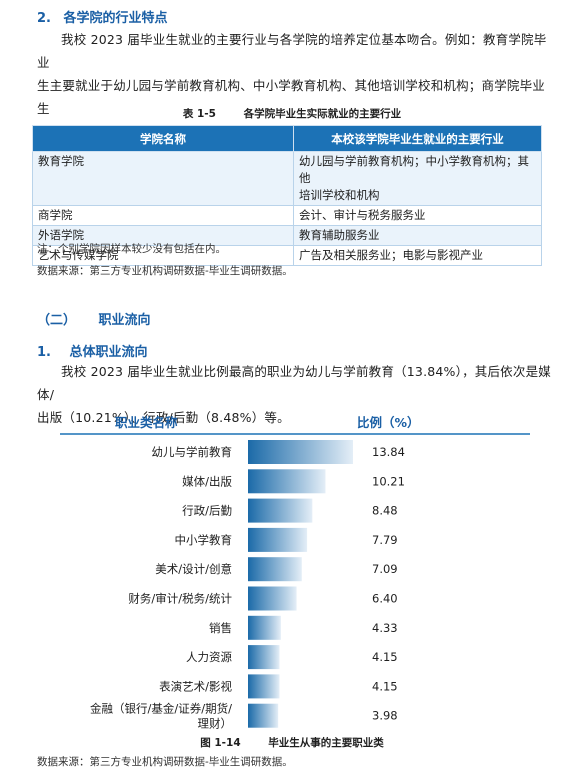 This screenshot has width=584, height=771. I want to click on figure-caption-number: 图 1-14, so click(220, 743).